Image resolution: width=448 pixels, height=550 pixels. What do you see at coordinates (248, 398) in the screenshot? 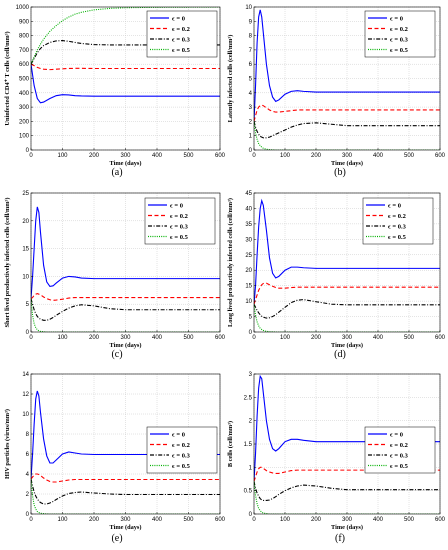
I see `y-tick-label: 2.5` at bounding box center [248, 398].